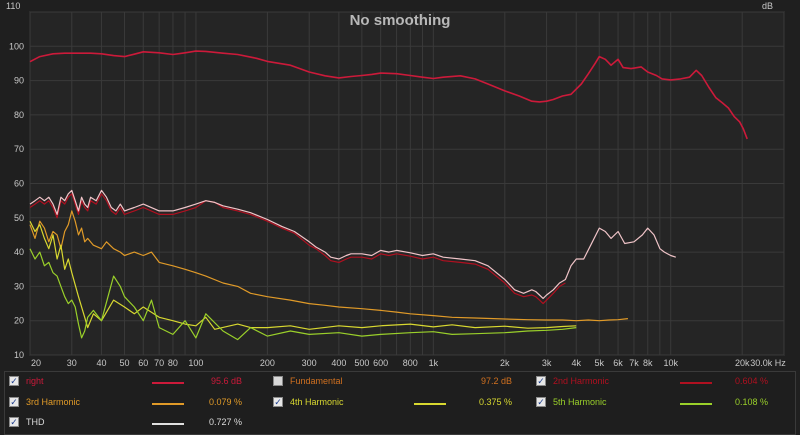  Describe the element at coordinates (225, 422) in the screenshot. I see `legend-value-thd: 0.727 %` at that location.